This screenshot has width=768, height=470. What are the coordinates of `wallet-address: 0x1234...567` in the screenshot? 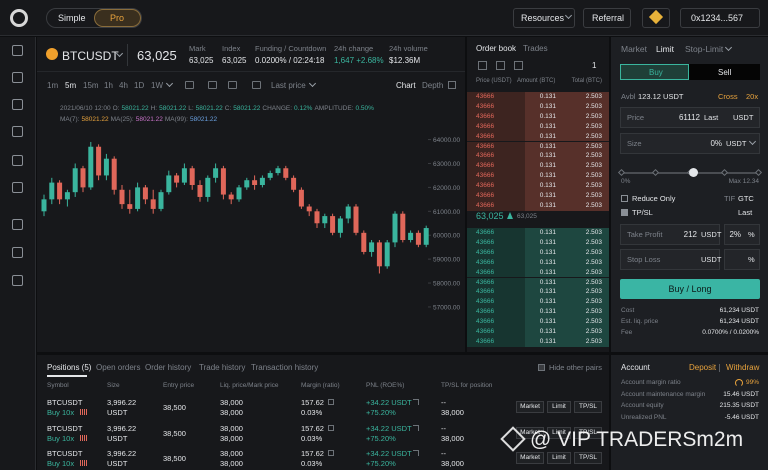 It's located at (717, 18).